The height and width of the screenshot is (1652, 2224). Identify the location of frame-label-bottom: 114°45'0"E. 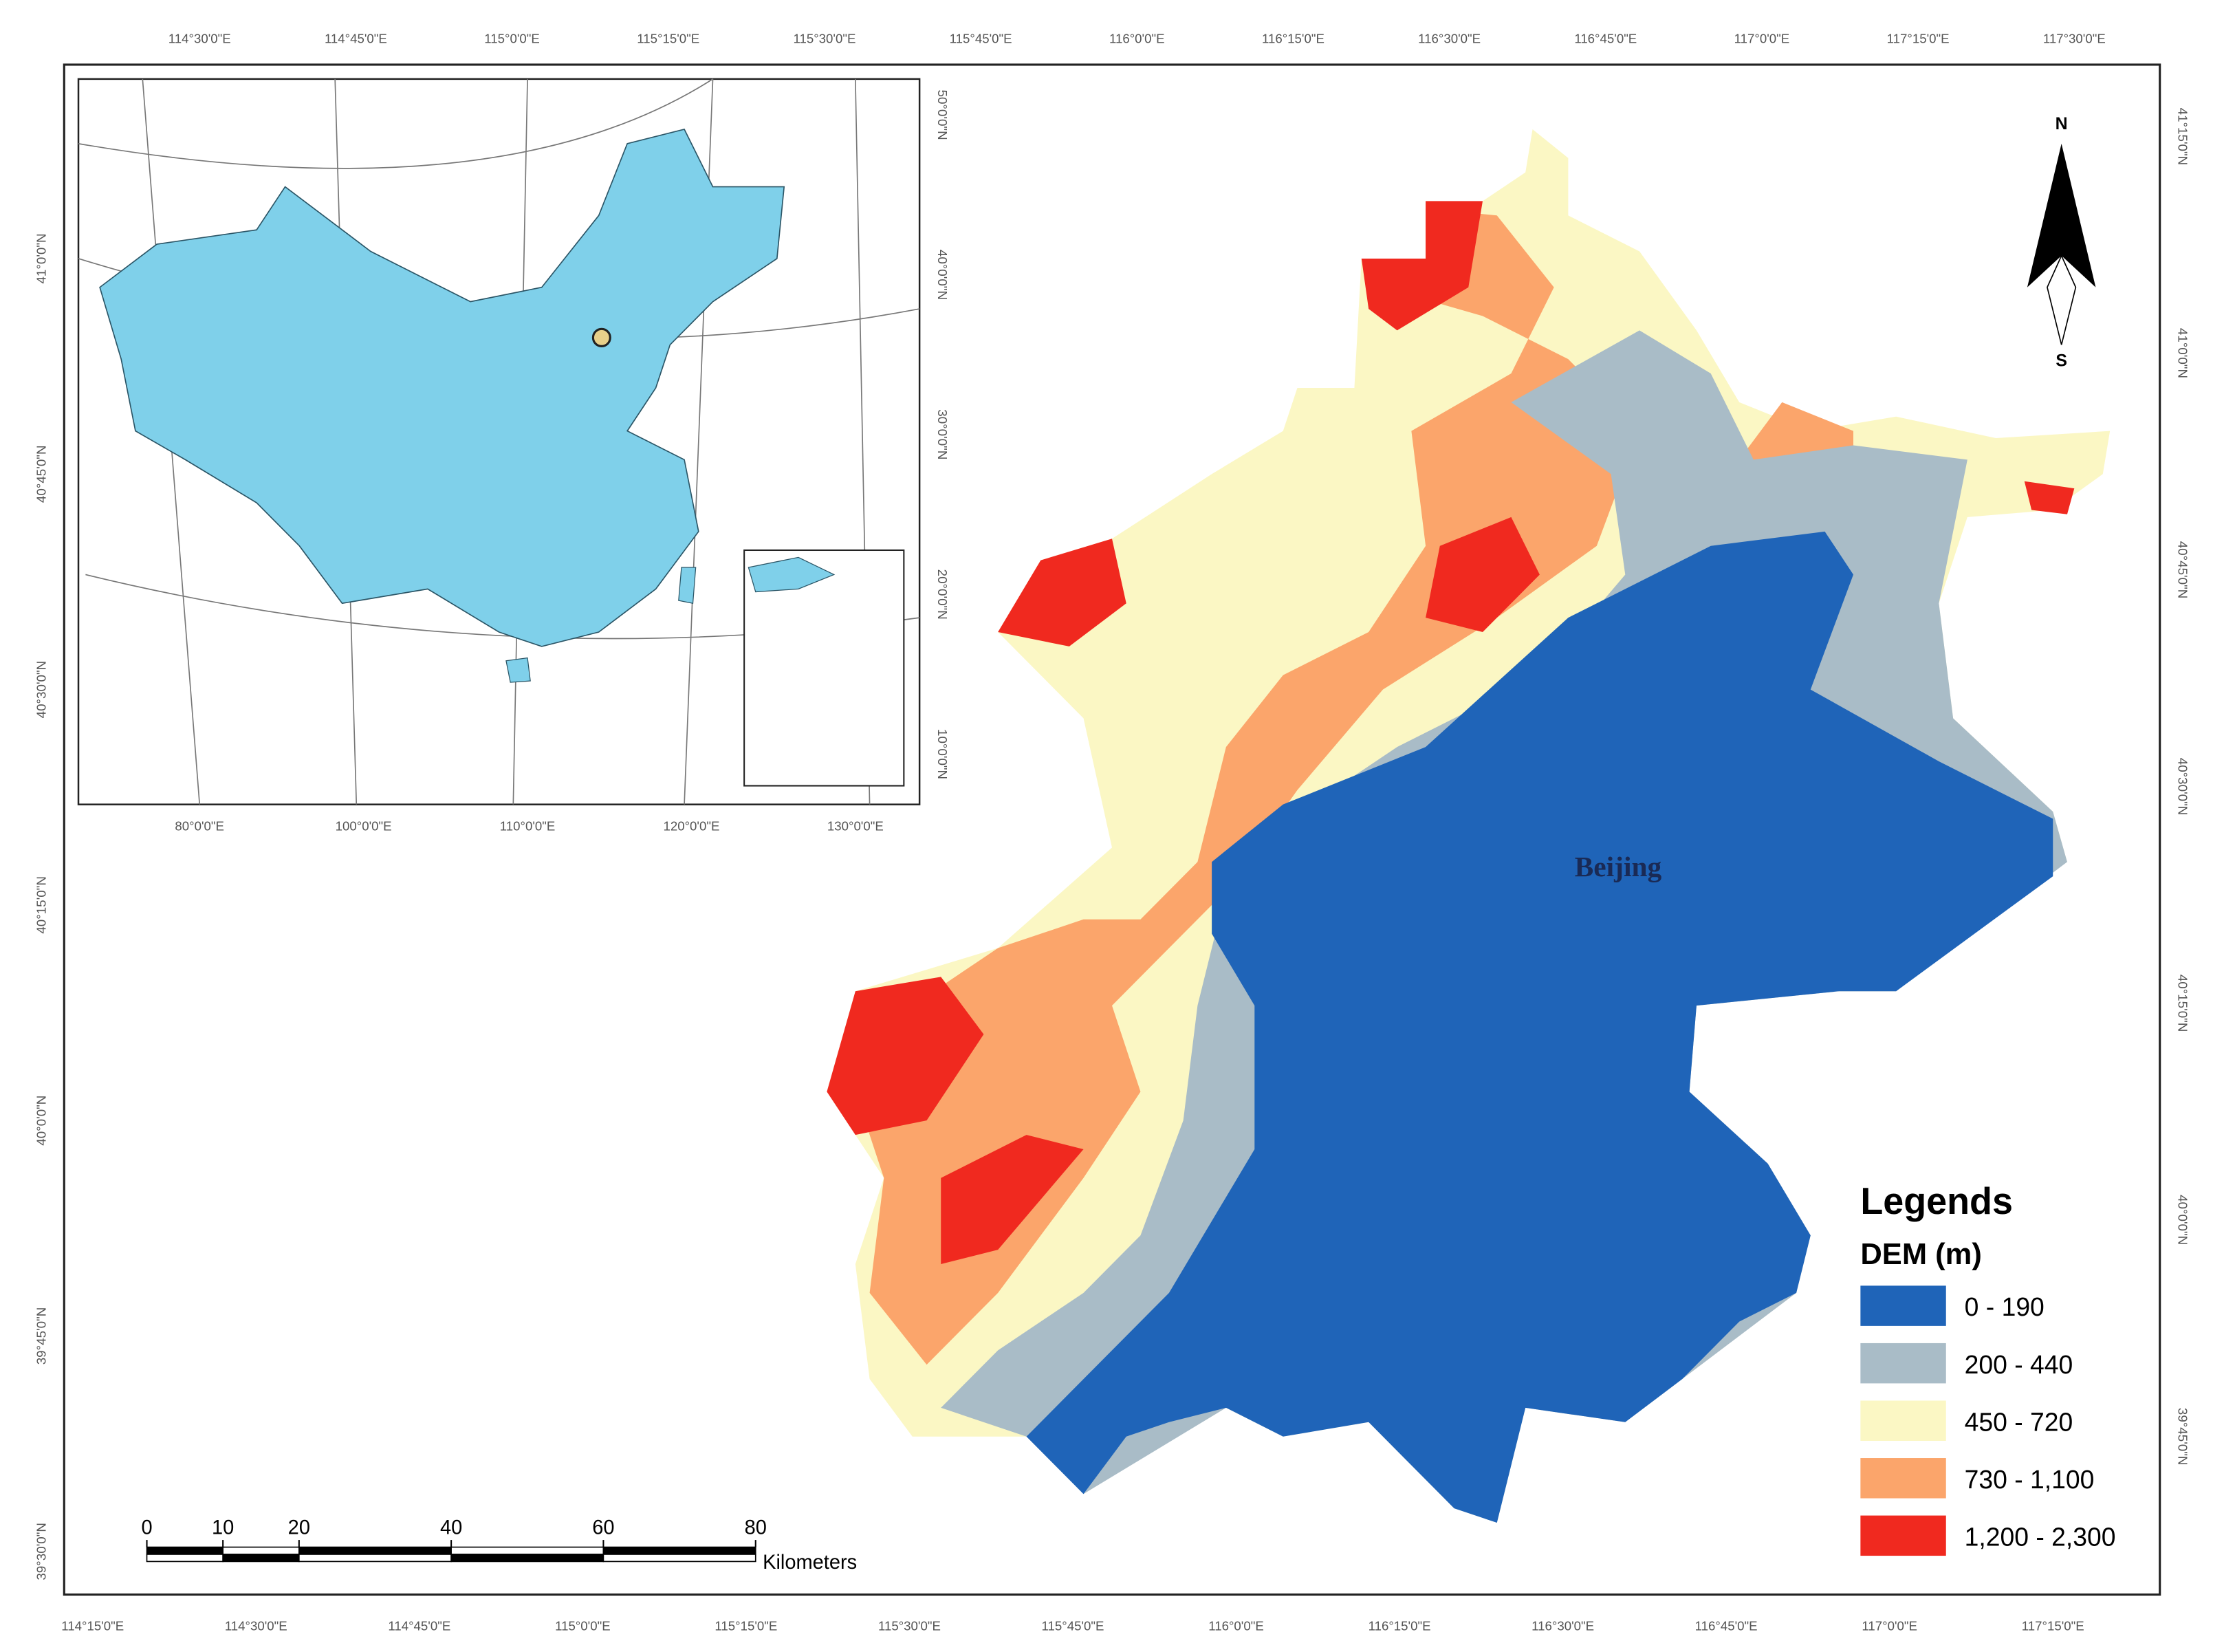
(419, 1626).